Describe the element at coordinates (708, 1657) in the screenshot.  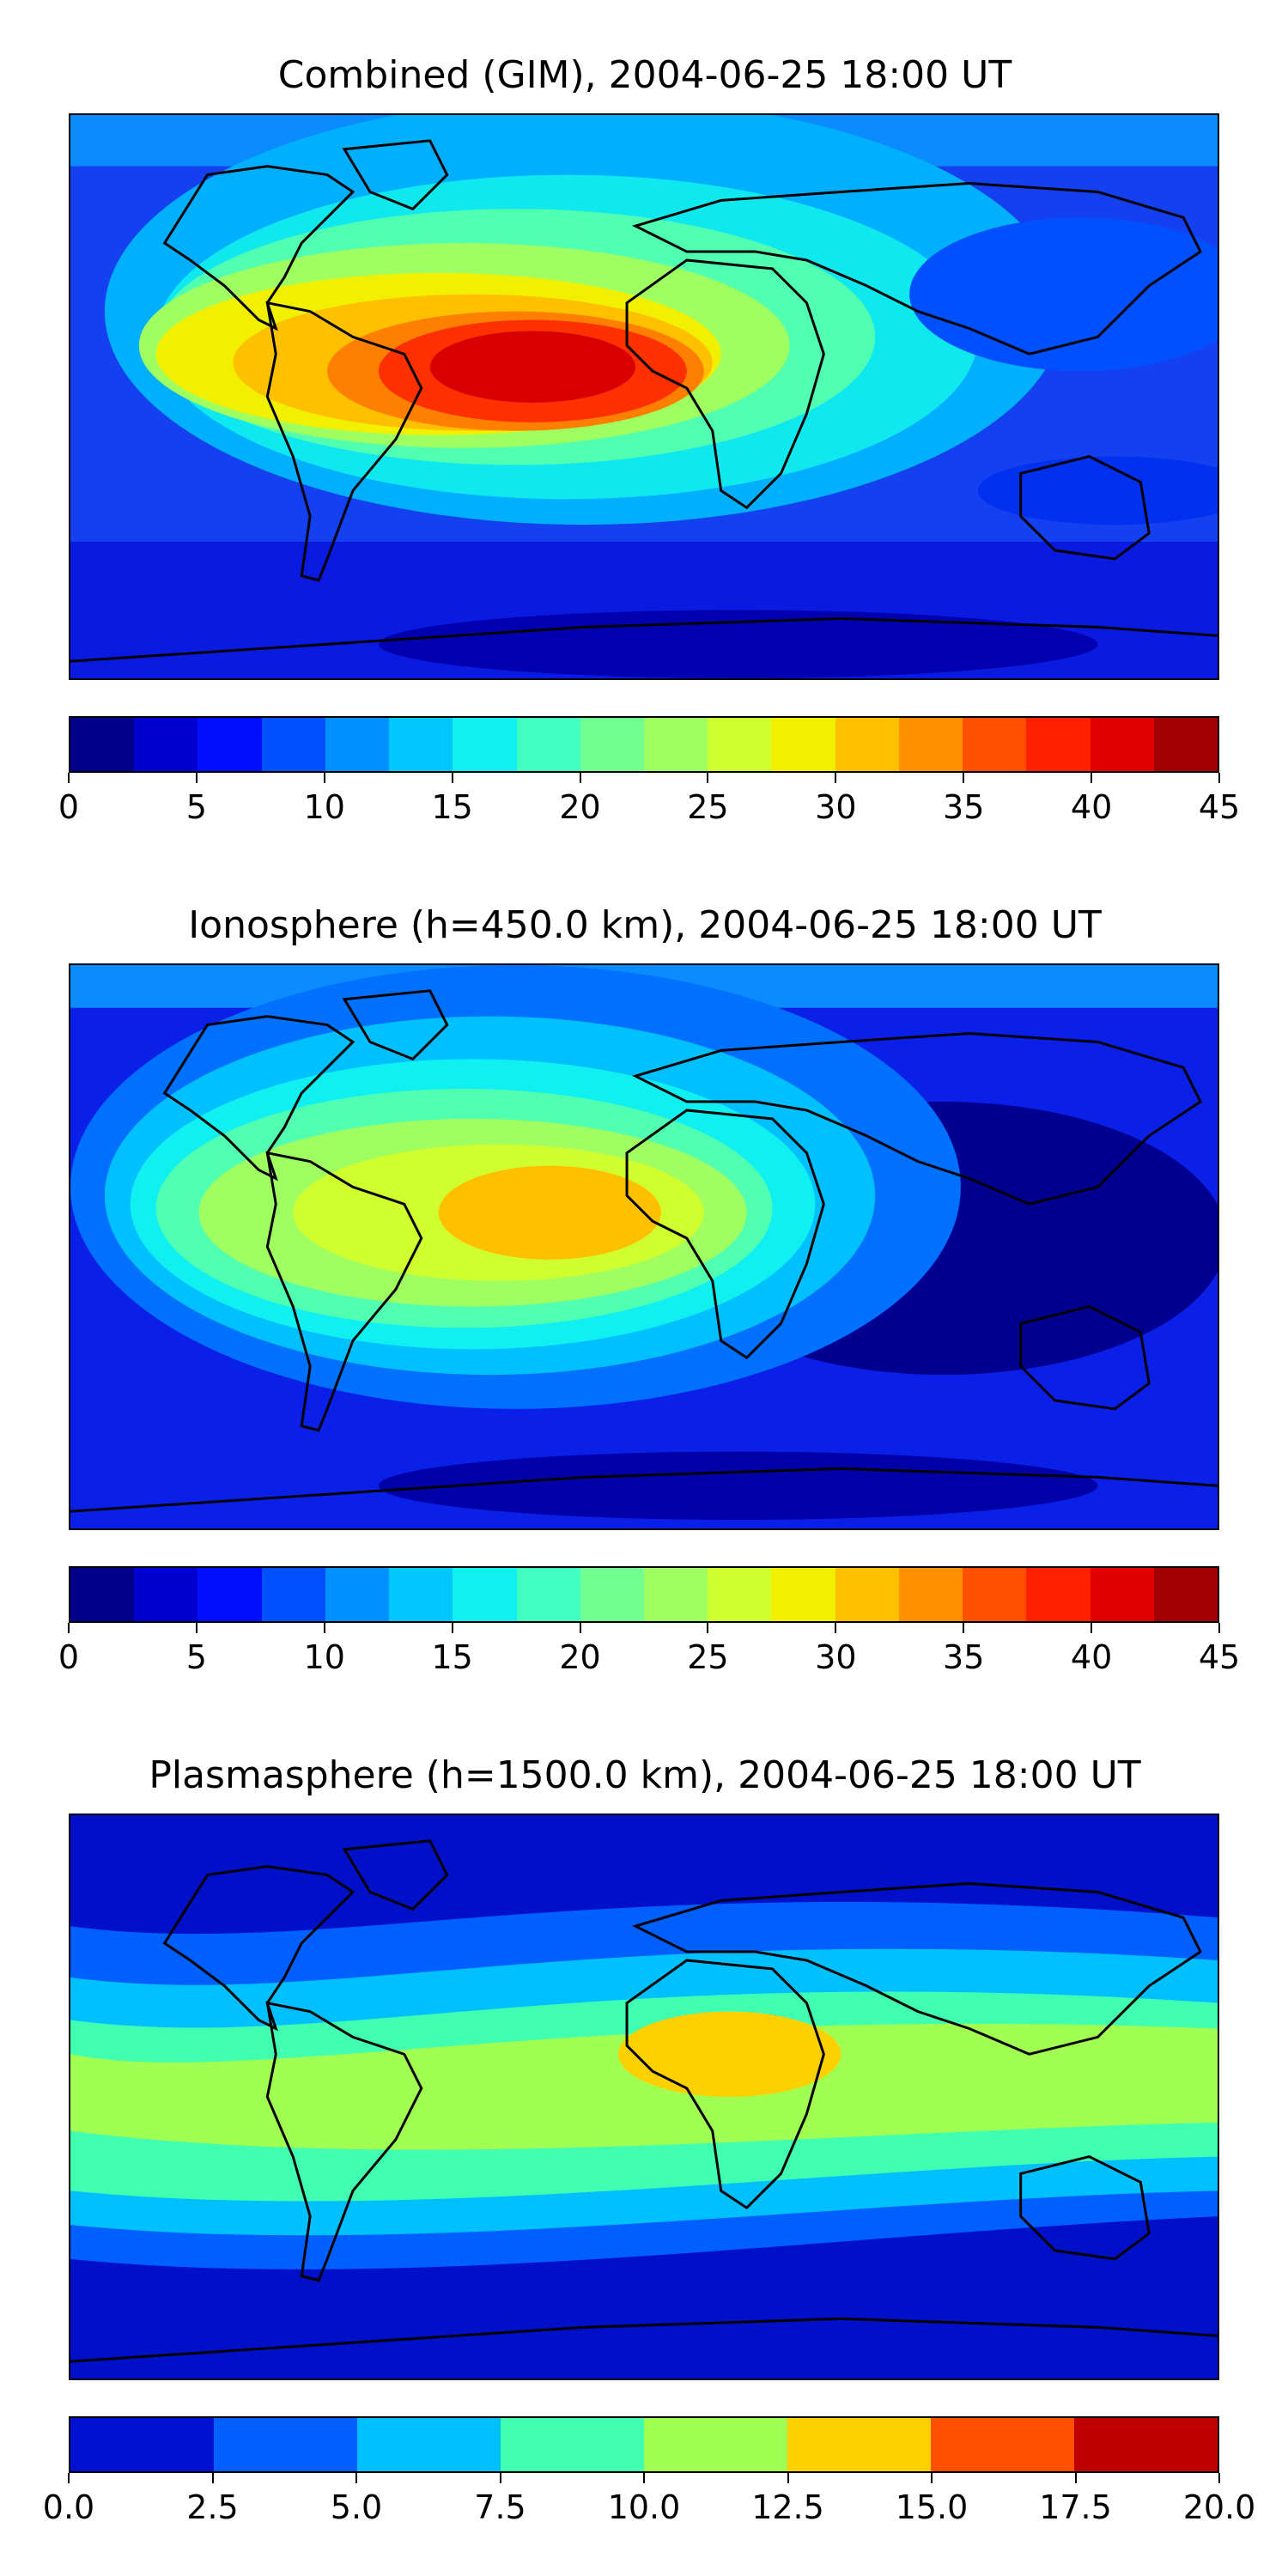
I see `colorbar-tick-label: 25` at that location.